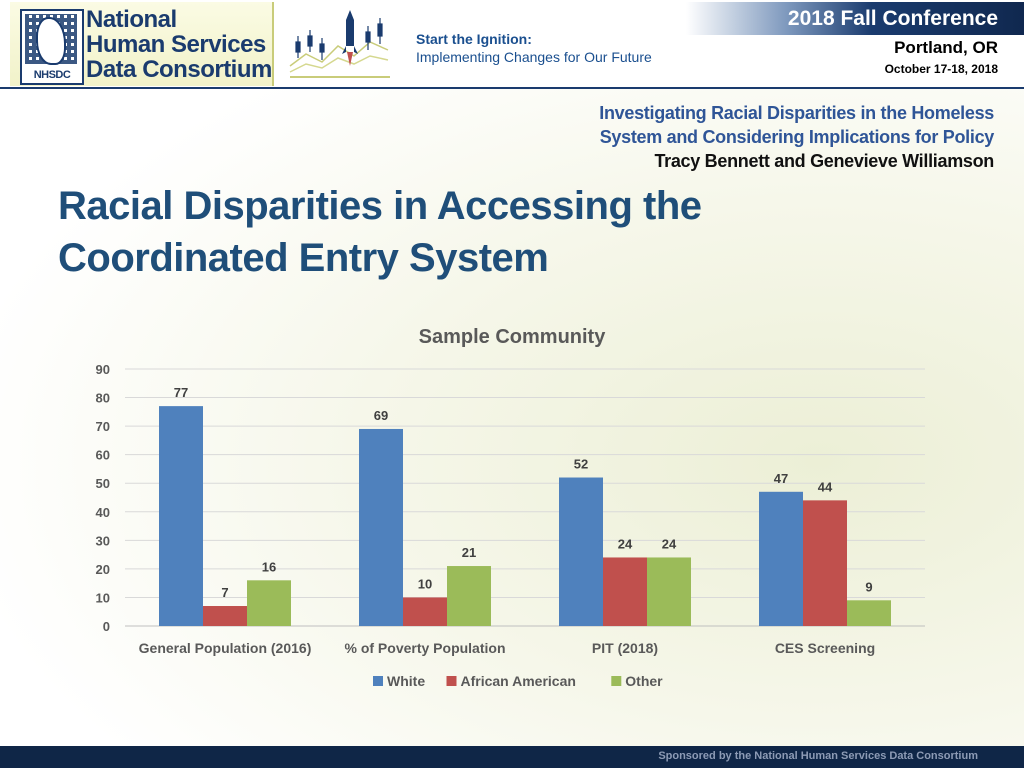 Image resolution: width=1024 pixels, height=768 pixels. I want to click on y-tick-label: 40, so click(103, 512).